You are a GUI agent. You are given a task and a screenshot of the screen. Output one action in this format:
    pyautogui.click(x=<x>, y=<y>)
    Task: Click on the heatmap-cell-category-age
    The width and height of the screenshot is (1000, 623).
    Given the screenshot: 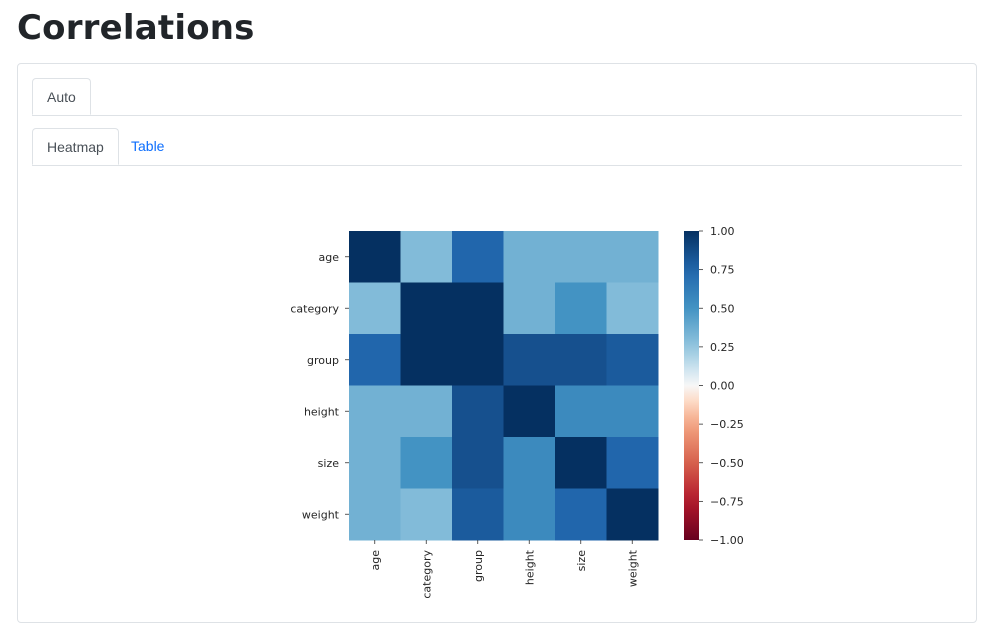 What is the action you would take?
    pyautogui.click(x=375, y=308)
    